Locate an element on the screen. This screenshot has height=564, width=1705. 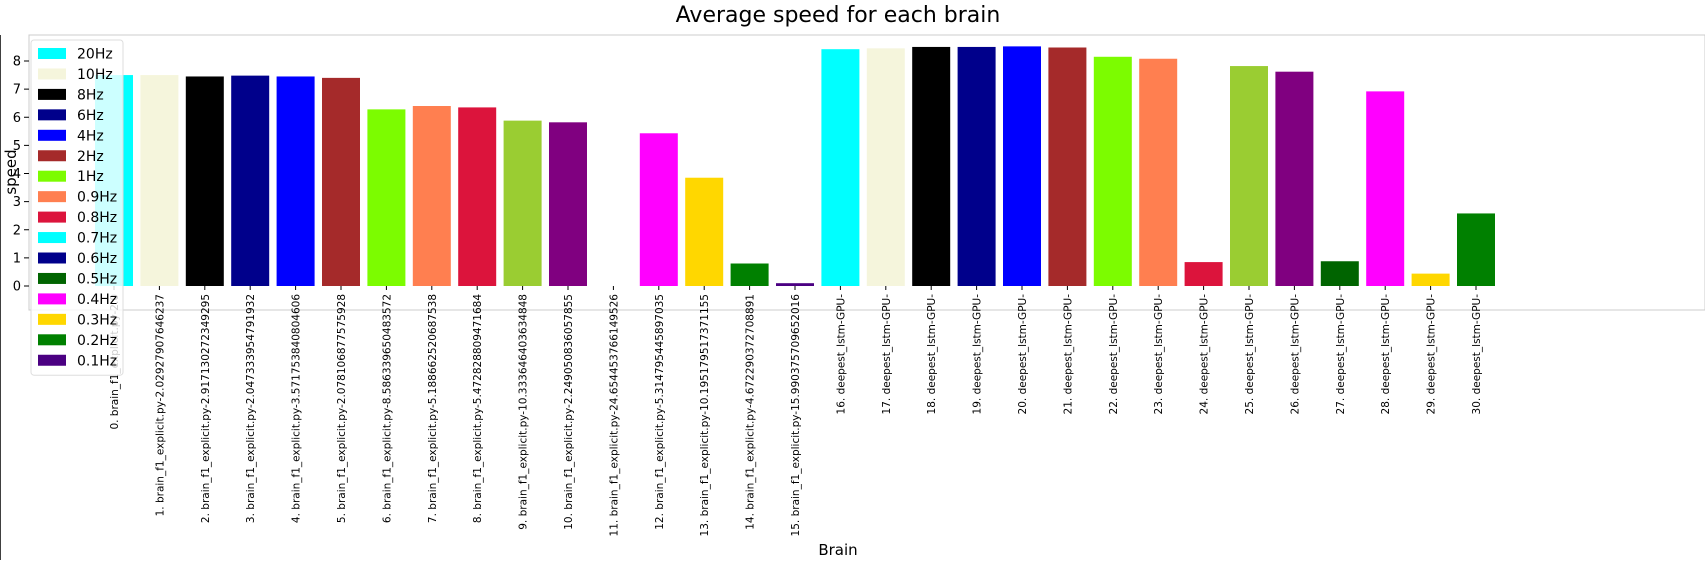
legend-label: 0.1Hz is located at coordinates (97, 361).